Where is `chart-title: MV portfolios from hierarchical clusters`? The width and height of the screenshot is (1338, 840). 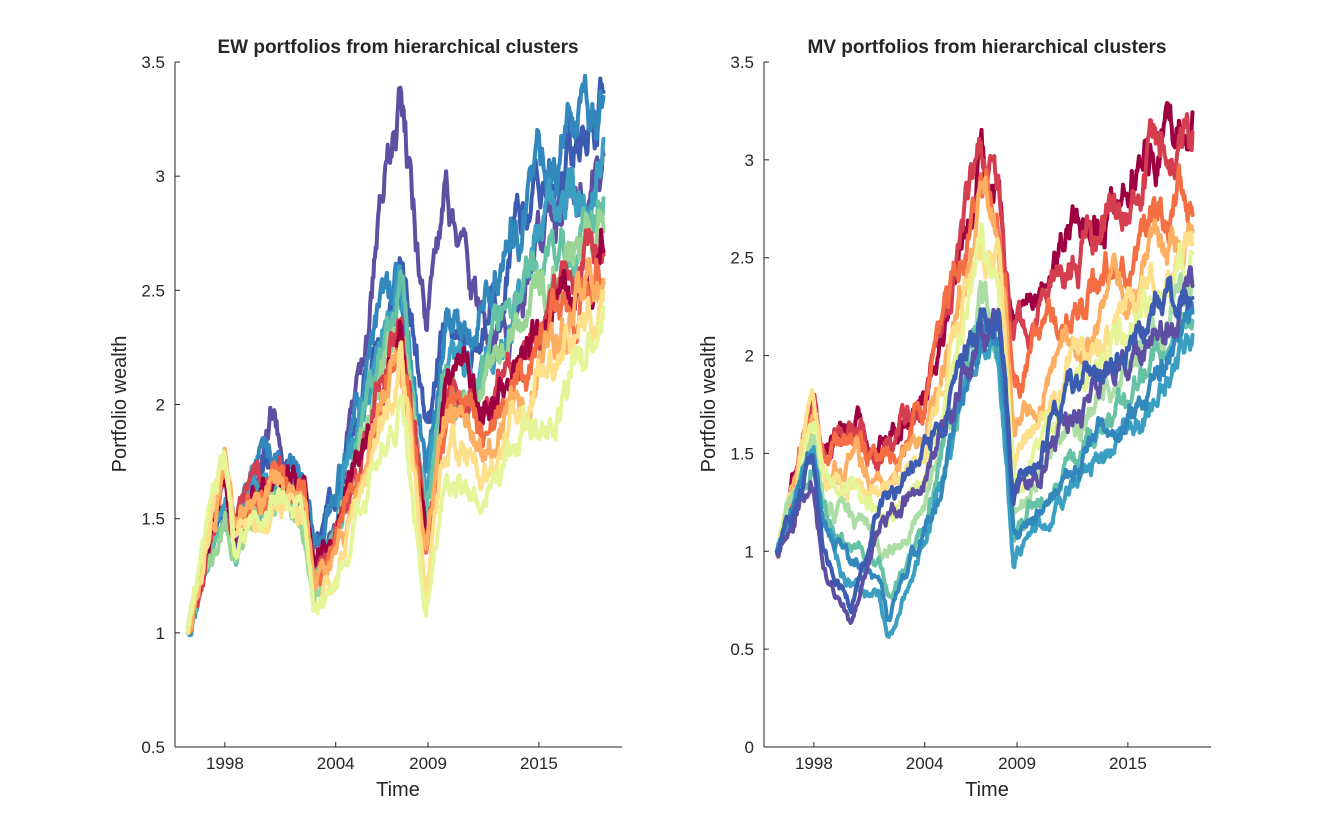 chart-title: MV portfolios from hierarchical clusters is located at coordinates (987, 47).